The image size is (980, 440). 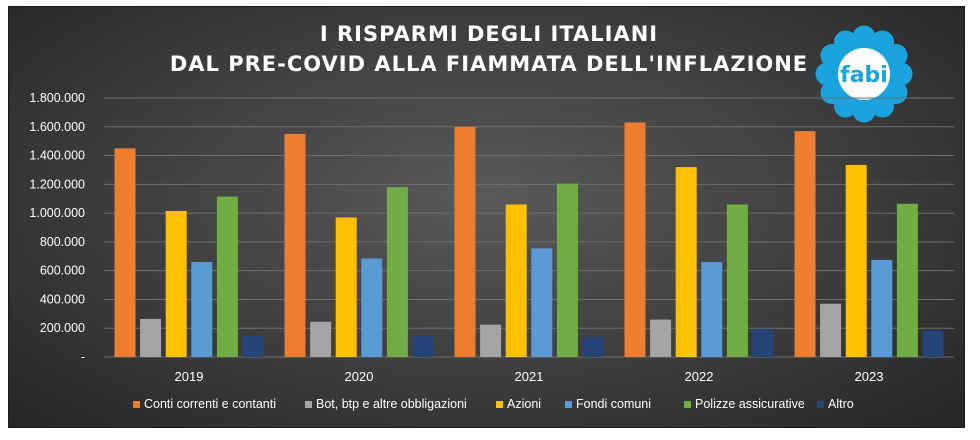 What do you see at coordinates (750, 404) in the screenshot?
I see `legend-label: Polizze assicurative` at bounding box center [750, 404].